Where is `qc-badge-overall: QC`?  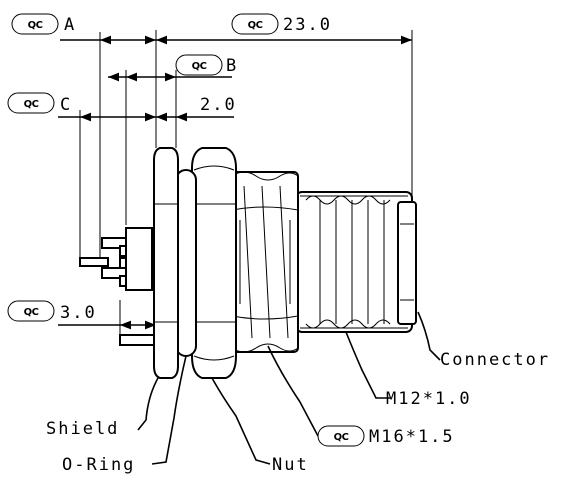 qc-badge-overall: QC is located at coordinates (255, 24).